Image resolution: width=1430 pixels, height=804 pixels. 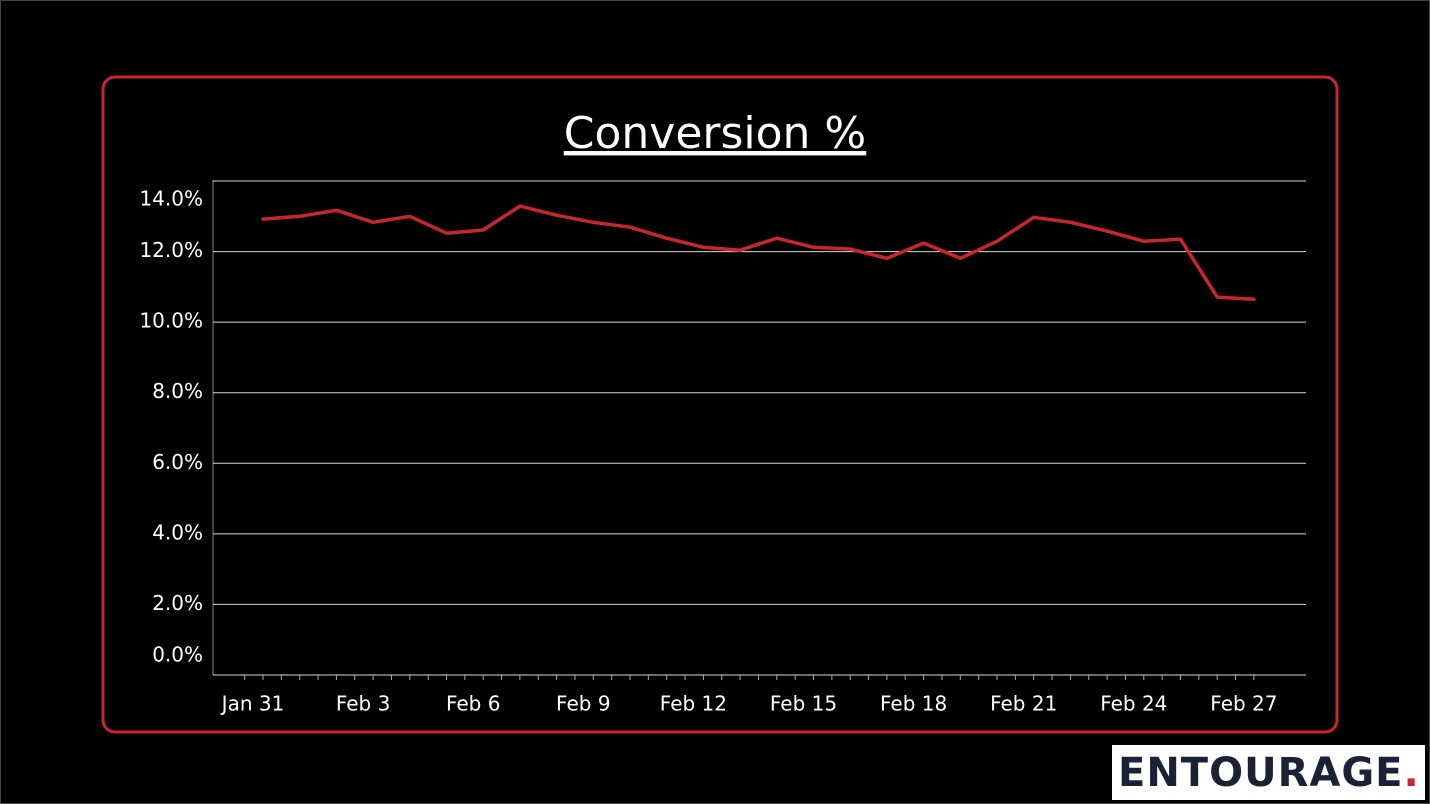 What do you see at coordinates (252, 704) in the screenshot?
I see `x-tick-label: Jan 31` at bounding box center [252, 704].